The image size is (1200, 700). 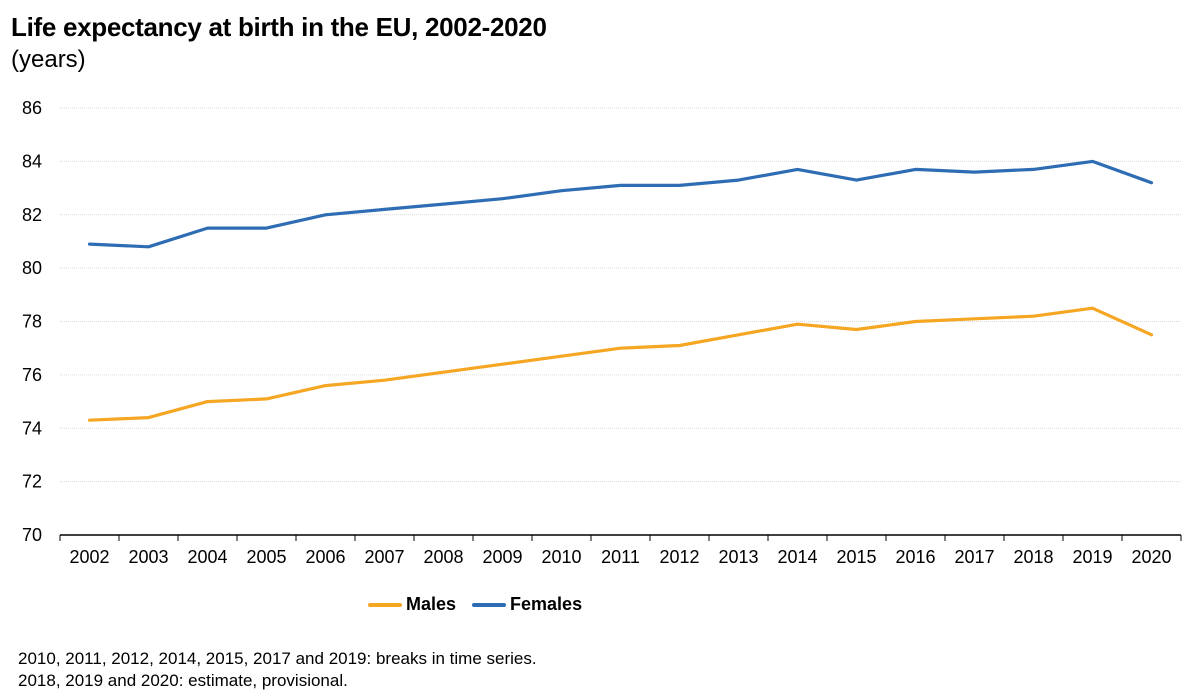 What do you see at coordinates (1151, 557) in the screenshot?
I see `x-tick-label-2020: 2020` at bounding box center [1151, 557].